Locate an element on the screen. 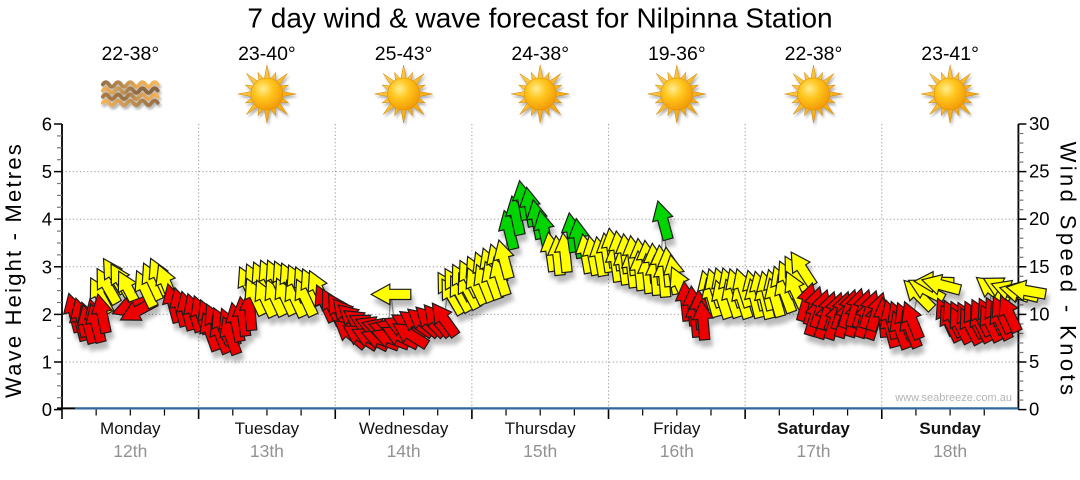 This screenshot has width=1080, height=480. svg-text: Tuesday is located at coordinates (267, 428).